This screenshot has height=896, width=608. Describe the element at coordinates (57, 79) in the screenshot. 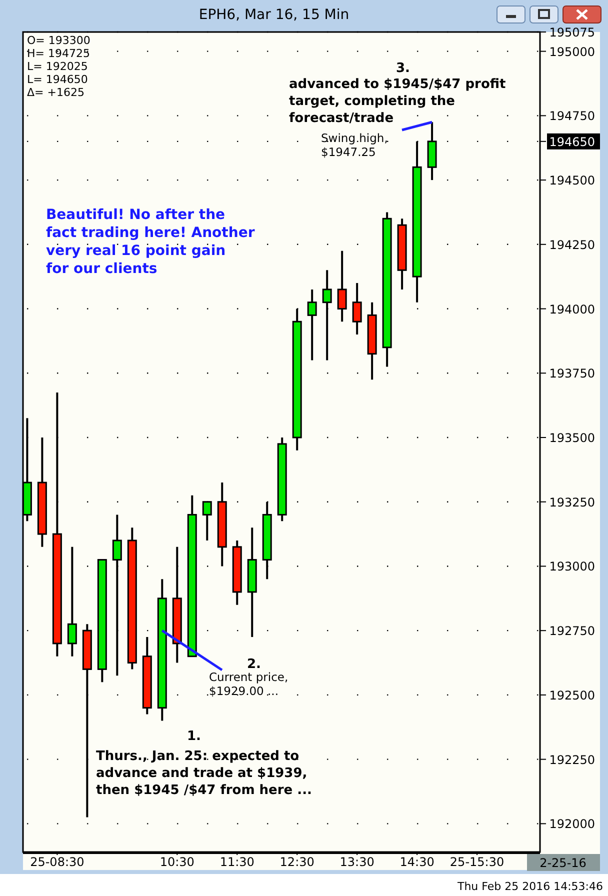

I see `annotation: L= 194650` at that location.